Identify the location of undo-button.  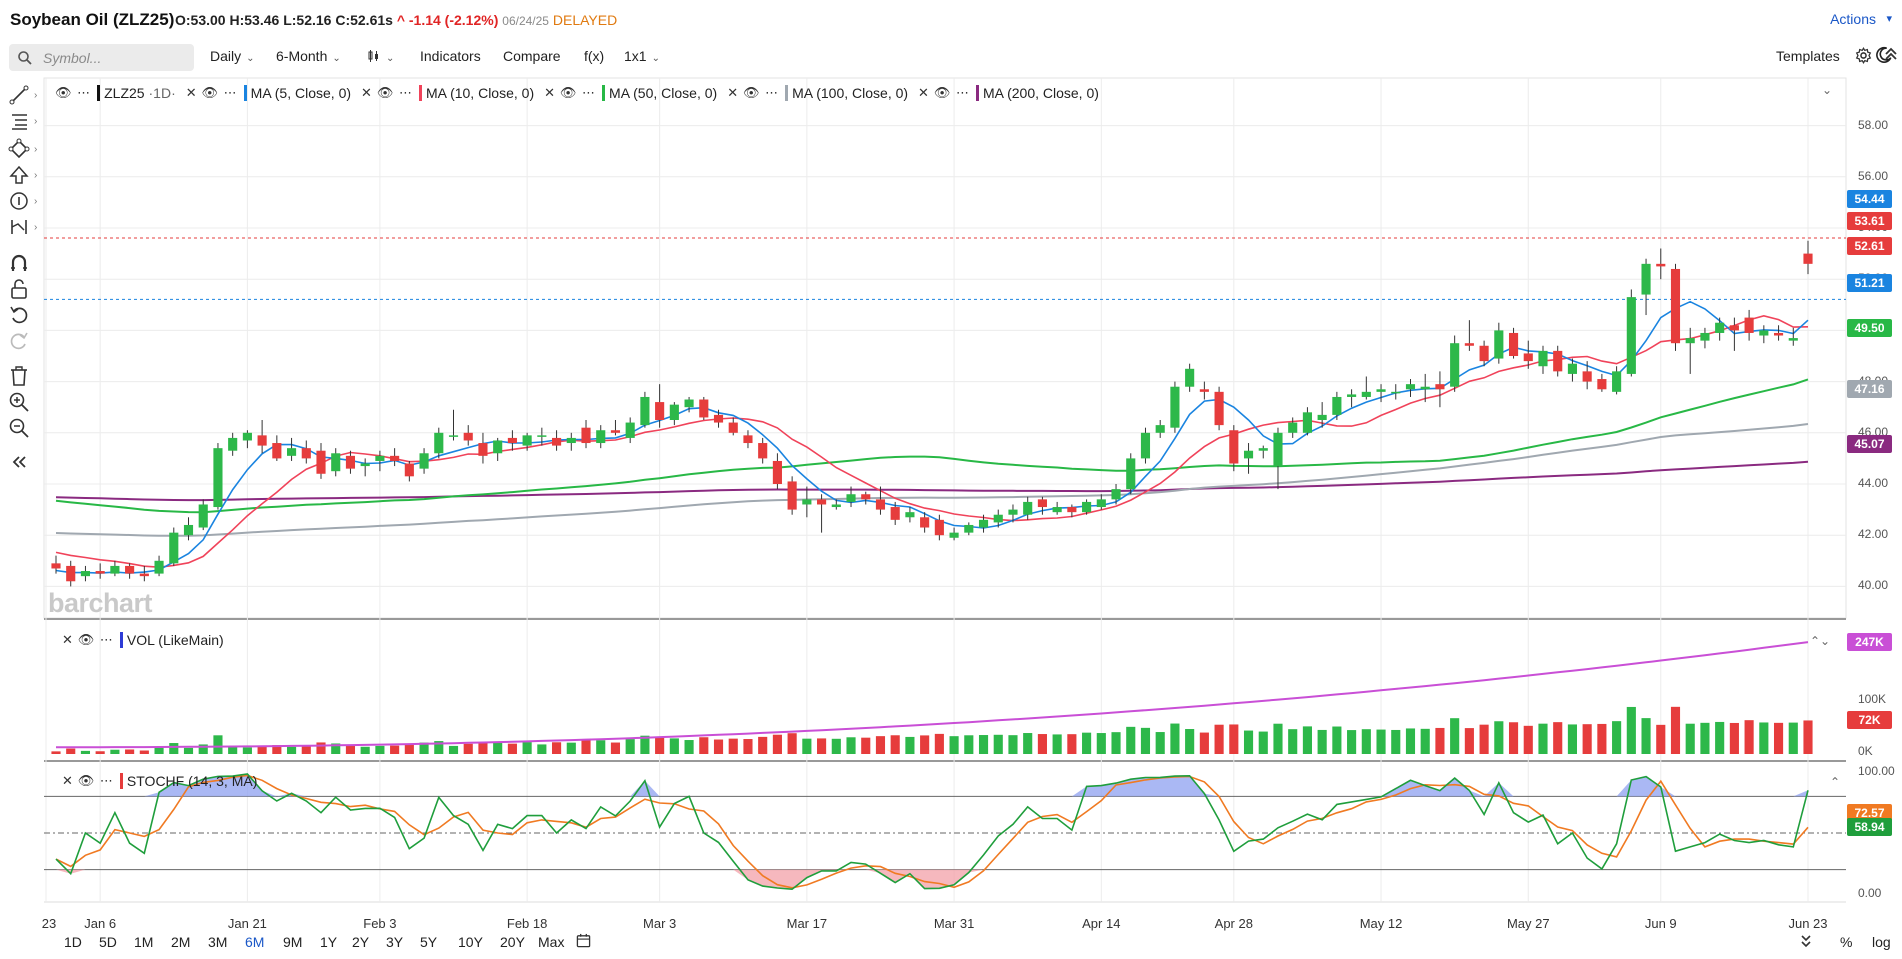
(21, 316).